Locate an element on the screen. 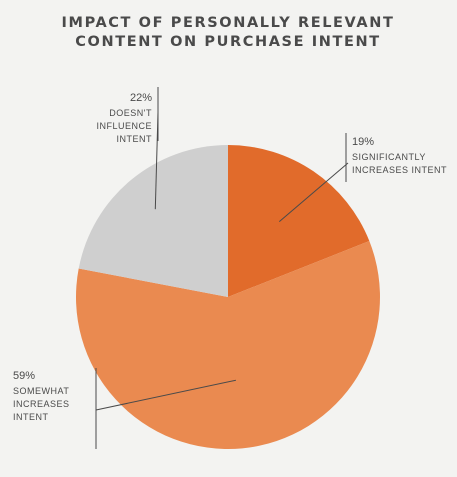 The width and height of the screenshot is (457, 477). leader-line-doesnt is located at coordinates (156, 160).